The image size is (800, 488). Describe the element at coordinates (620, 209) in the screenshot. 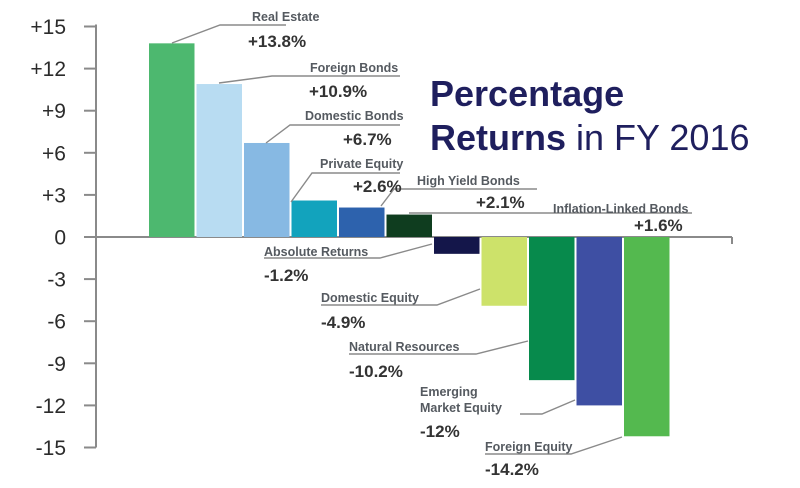

I see `category-label: Inflation-Linked Bonds` at that location.